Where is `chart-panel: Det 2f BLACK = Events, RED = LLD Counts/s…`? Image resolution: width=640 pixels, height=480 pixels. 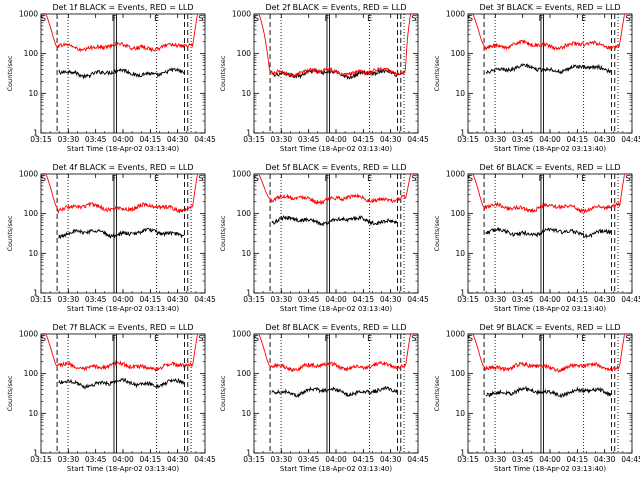 chart-panel: Det 2f BLACK = Events, RED = LLD Counts/s… is located at coordinates (324, 78).